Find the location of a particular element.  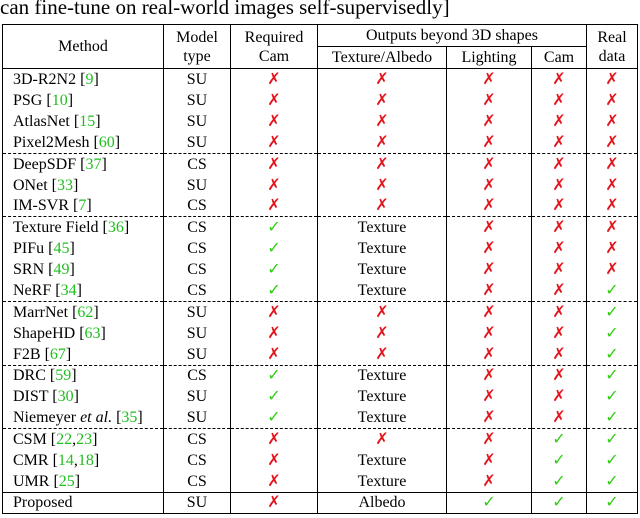

header-text: type is located at coordinates (197, 56).